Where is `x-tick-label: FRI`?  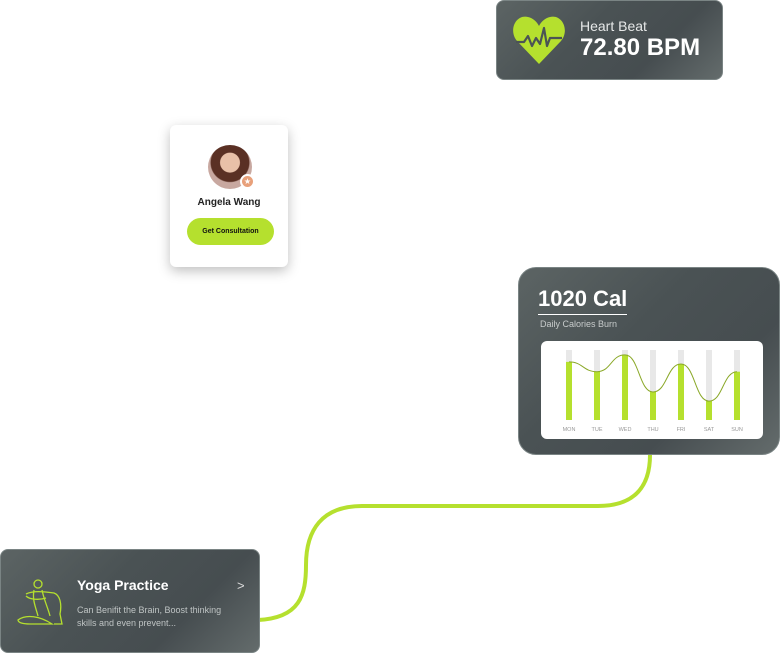 x-tick-label: FRI is located at coordinates (681, 430).